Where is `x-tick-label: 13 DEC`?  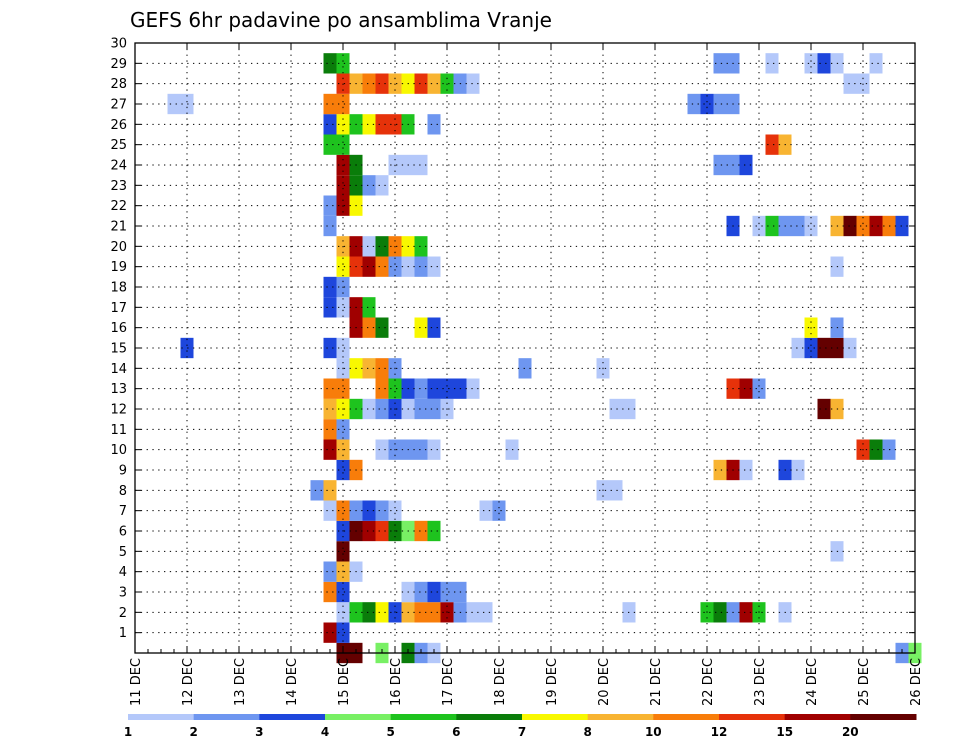 x-tick-label: 13 DEC is located at coordinates (240, 682).